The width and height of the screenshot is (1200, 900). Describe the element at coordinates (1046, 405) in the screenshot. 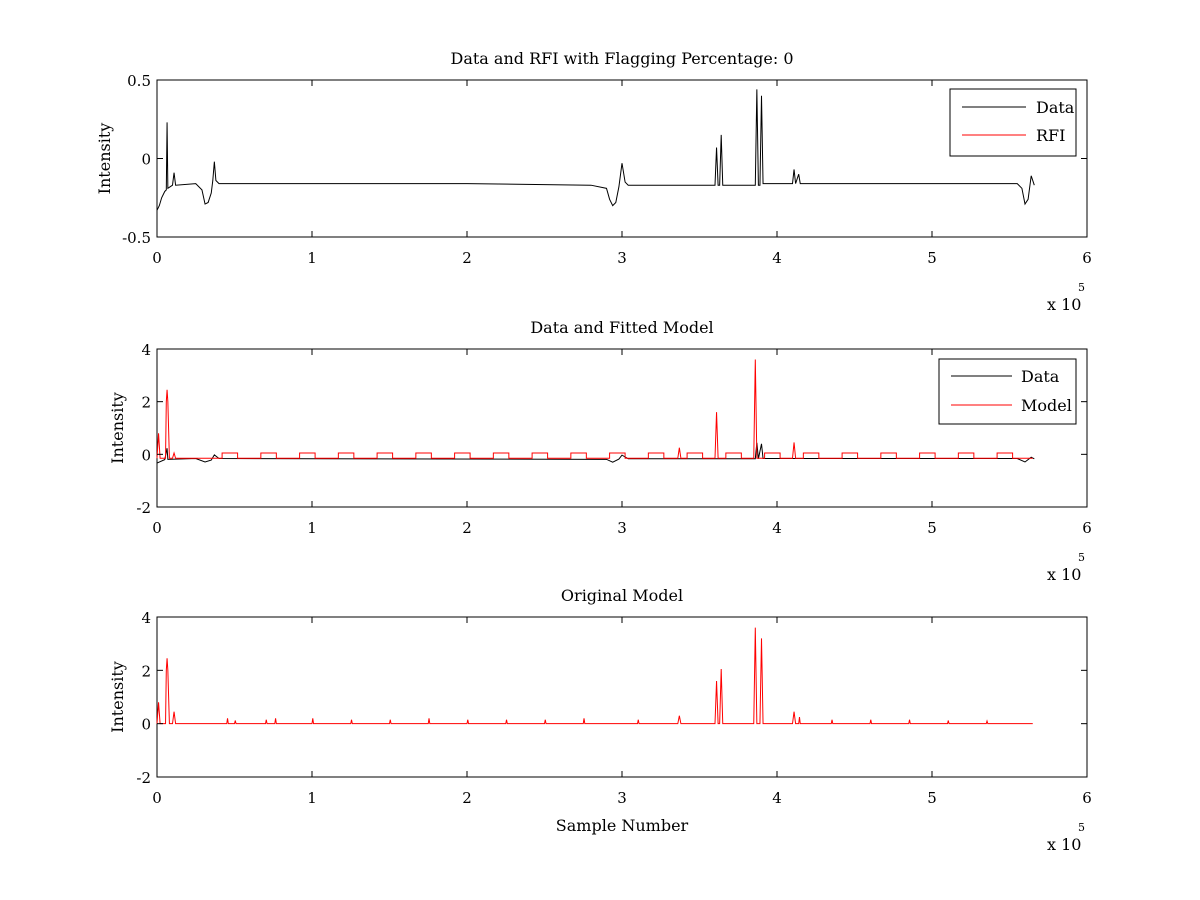

I see `legend-label-model: Model` at that location.